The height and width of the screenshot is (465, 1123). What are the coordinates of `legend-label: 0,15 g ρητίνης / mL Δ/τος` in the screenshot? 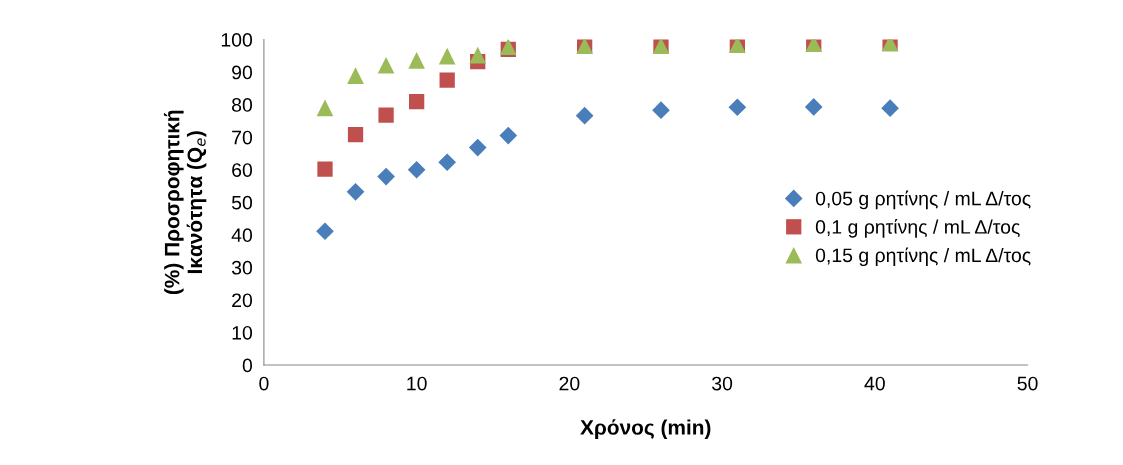 It's located at (923, 257).